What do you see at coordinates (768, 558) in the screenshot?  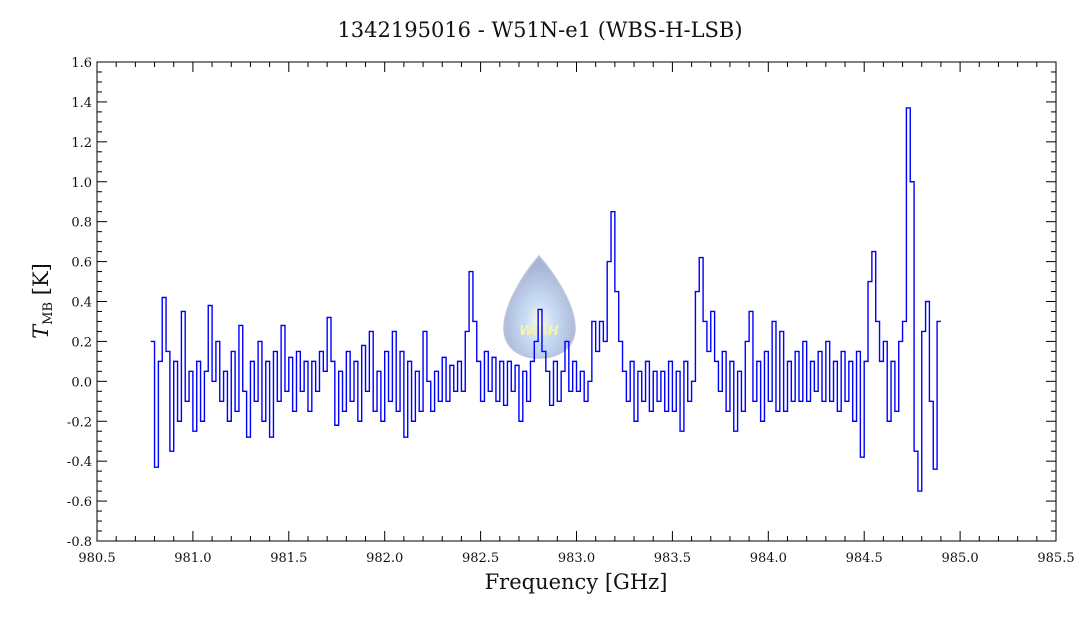 I see `x-tick-label: 984.0` at bounding box center [768, 558].